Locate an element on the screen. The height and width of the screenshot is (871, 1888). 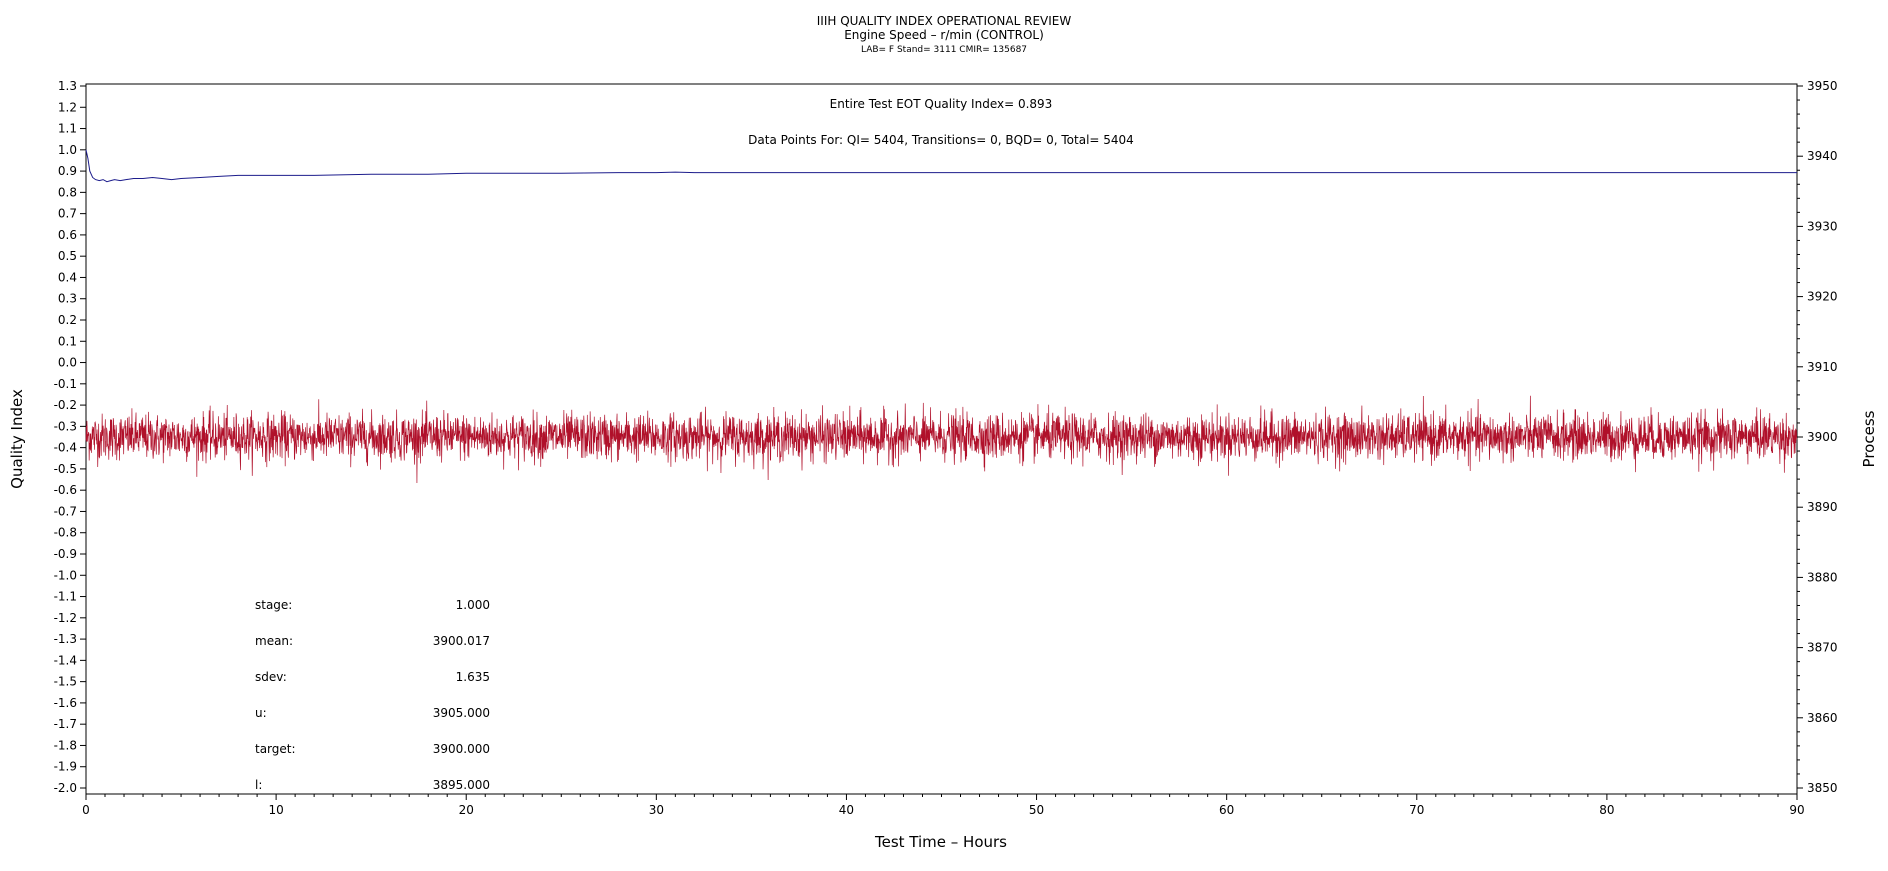
y2-tick-label: 3870 is located at coordinates (1822, 648).